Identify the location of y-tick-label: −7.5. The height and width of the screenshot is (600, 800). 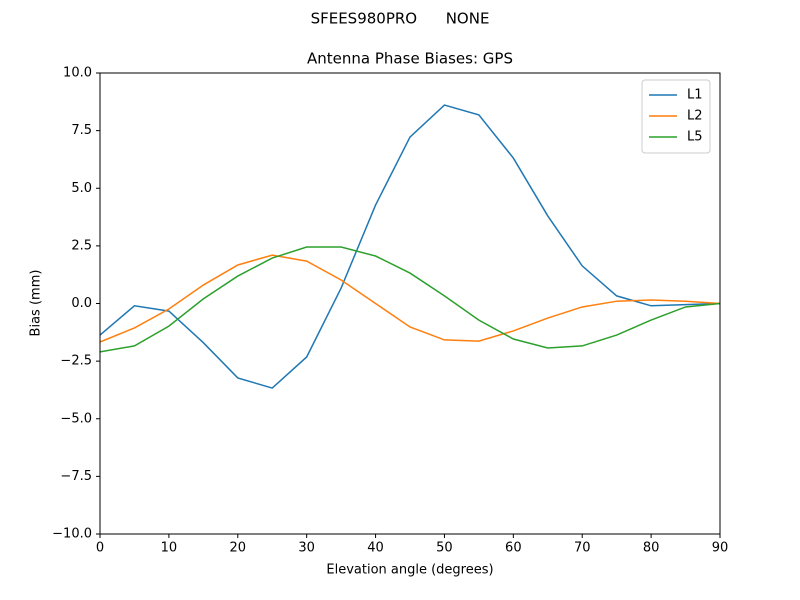
(76, 476).